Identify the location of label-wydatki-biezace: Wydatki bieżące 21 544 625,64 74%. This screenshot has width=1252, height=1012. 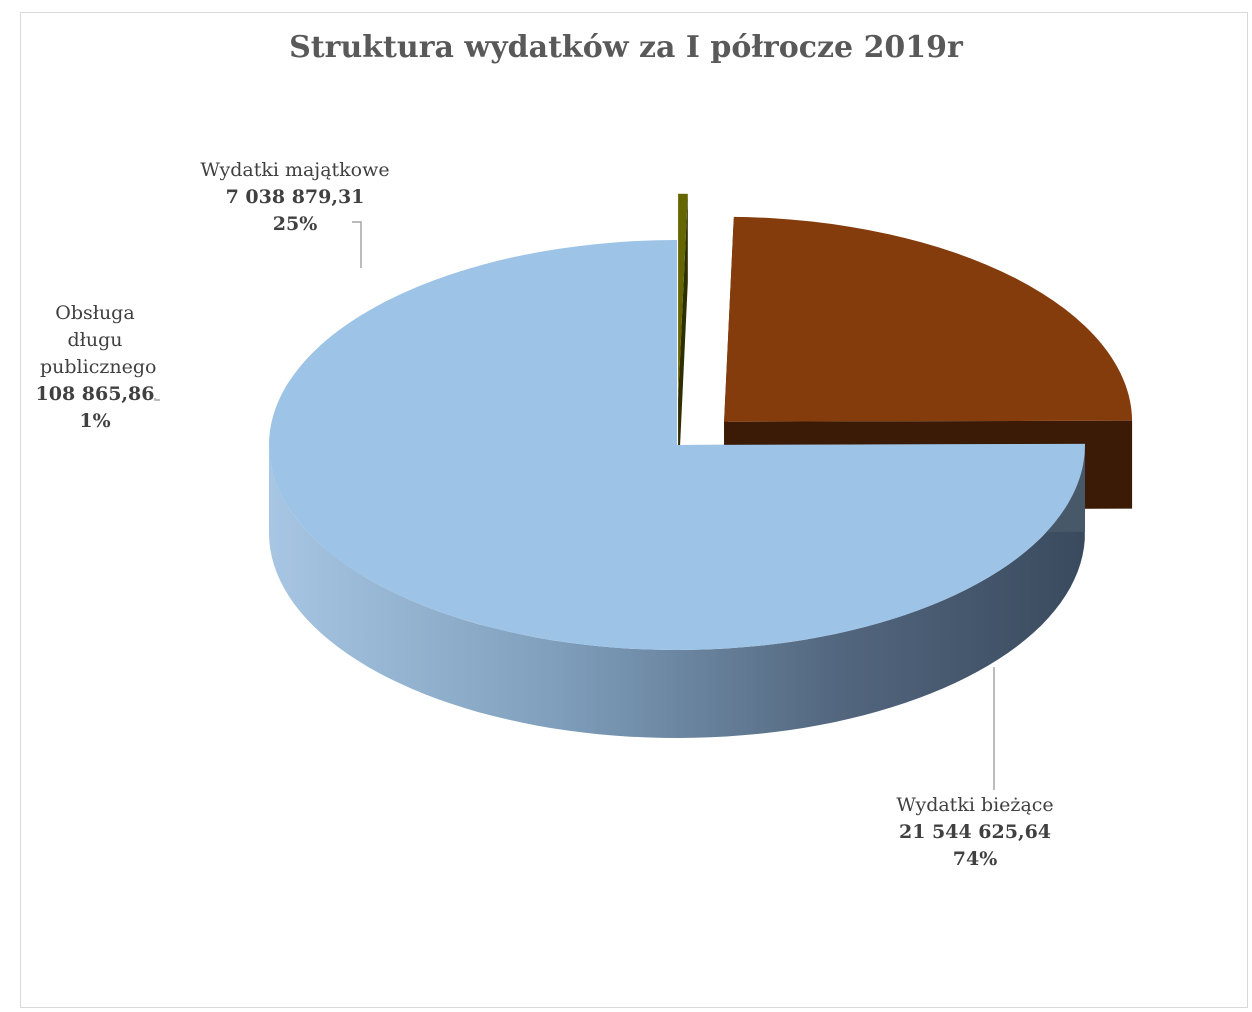
(975, 832).